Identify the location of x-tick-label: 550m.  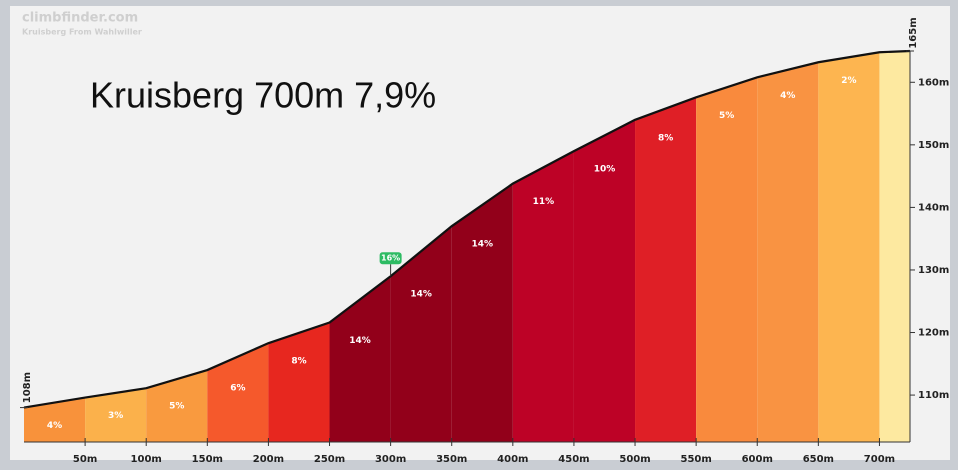
(695, 459).